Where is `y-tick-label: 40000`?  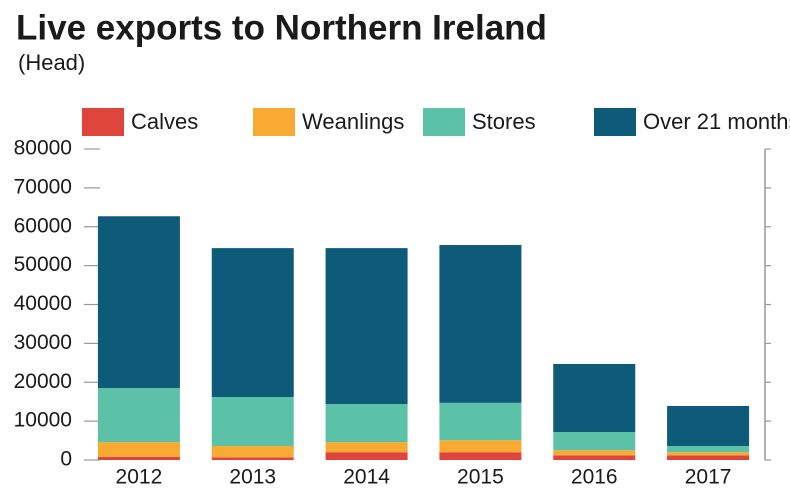
y-tick-label: 40000 is located at coordinates (43, 303).